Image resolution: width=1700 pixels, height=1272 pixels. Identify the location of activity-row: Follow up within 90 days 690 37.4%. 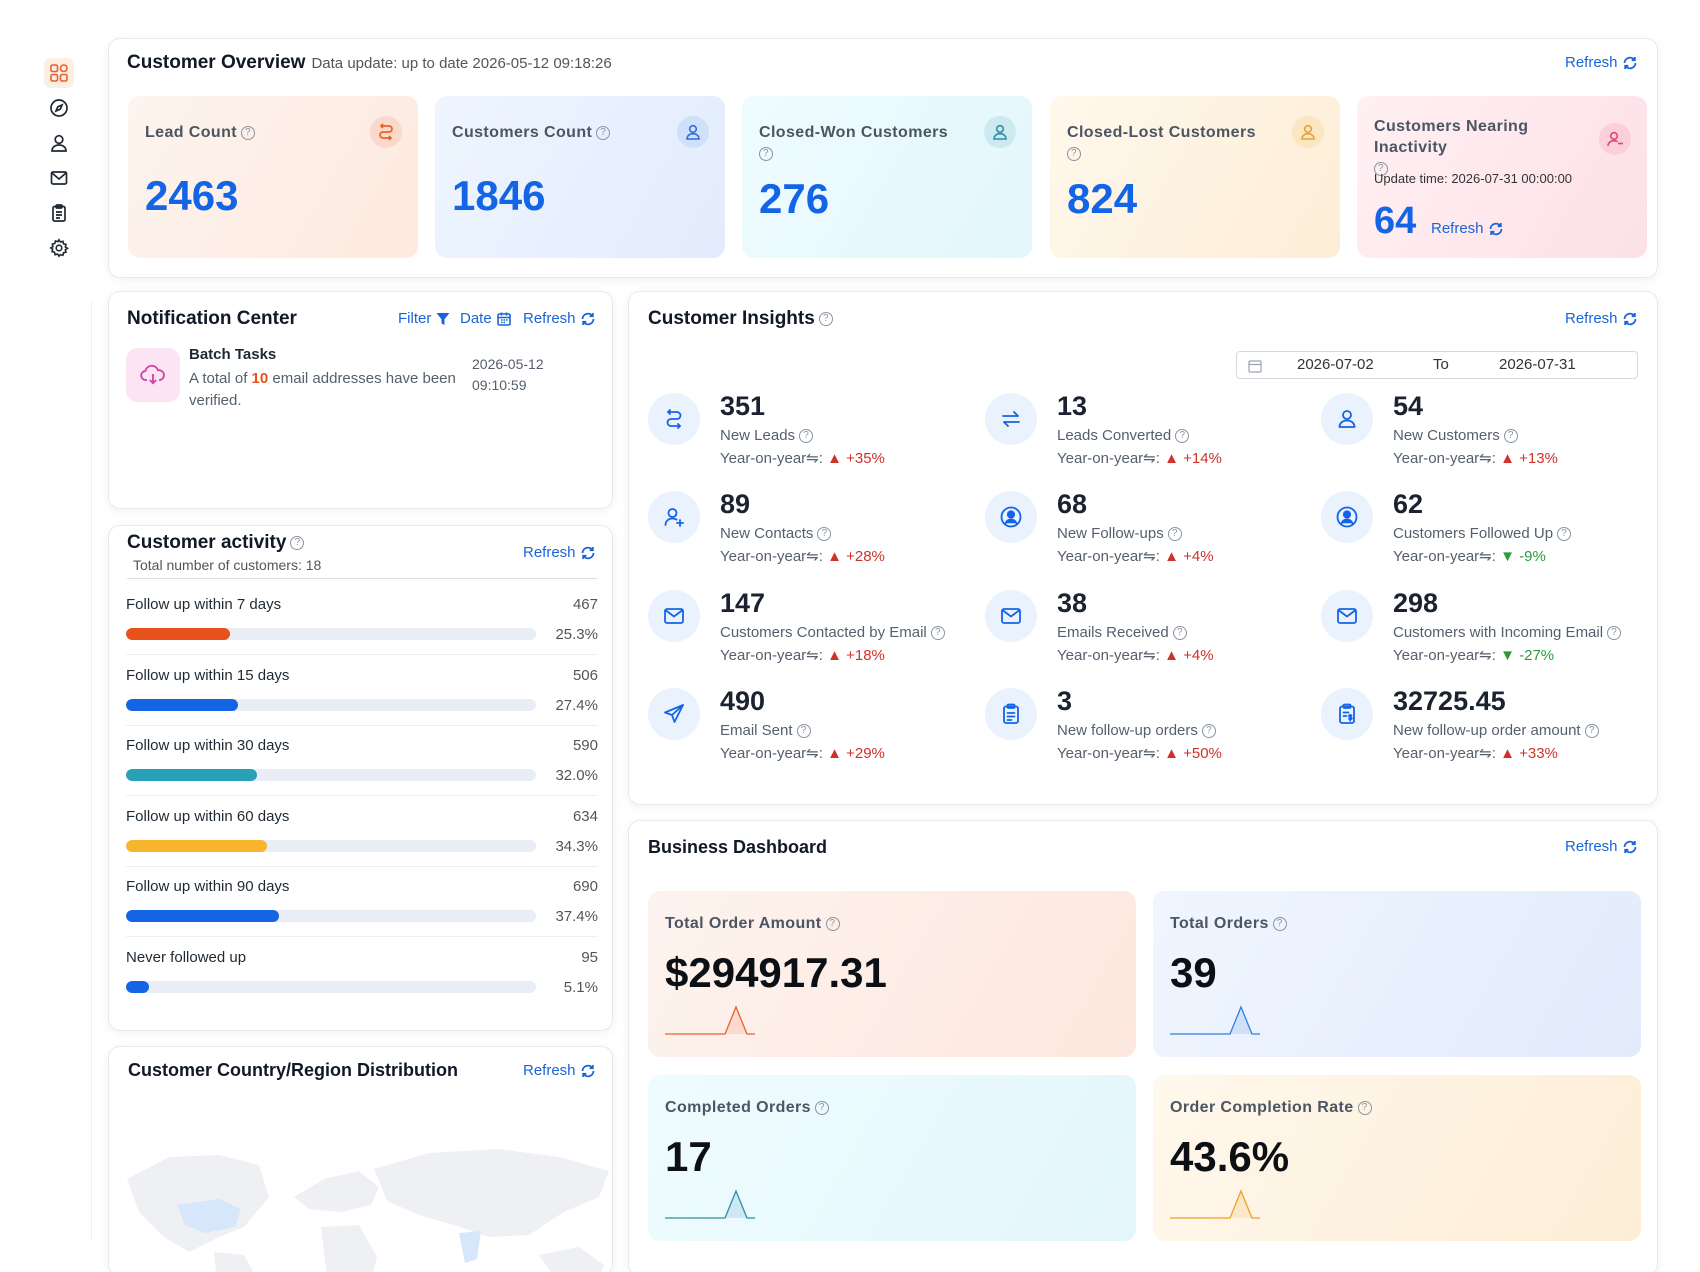
(362, 913).